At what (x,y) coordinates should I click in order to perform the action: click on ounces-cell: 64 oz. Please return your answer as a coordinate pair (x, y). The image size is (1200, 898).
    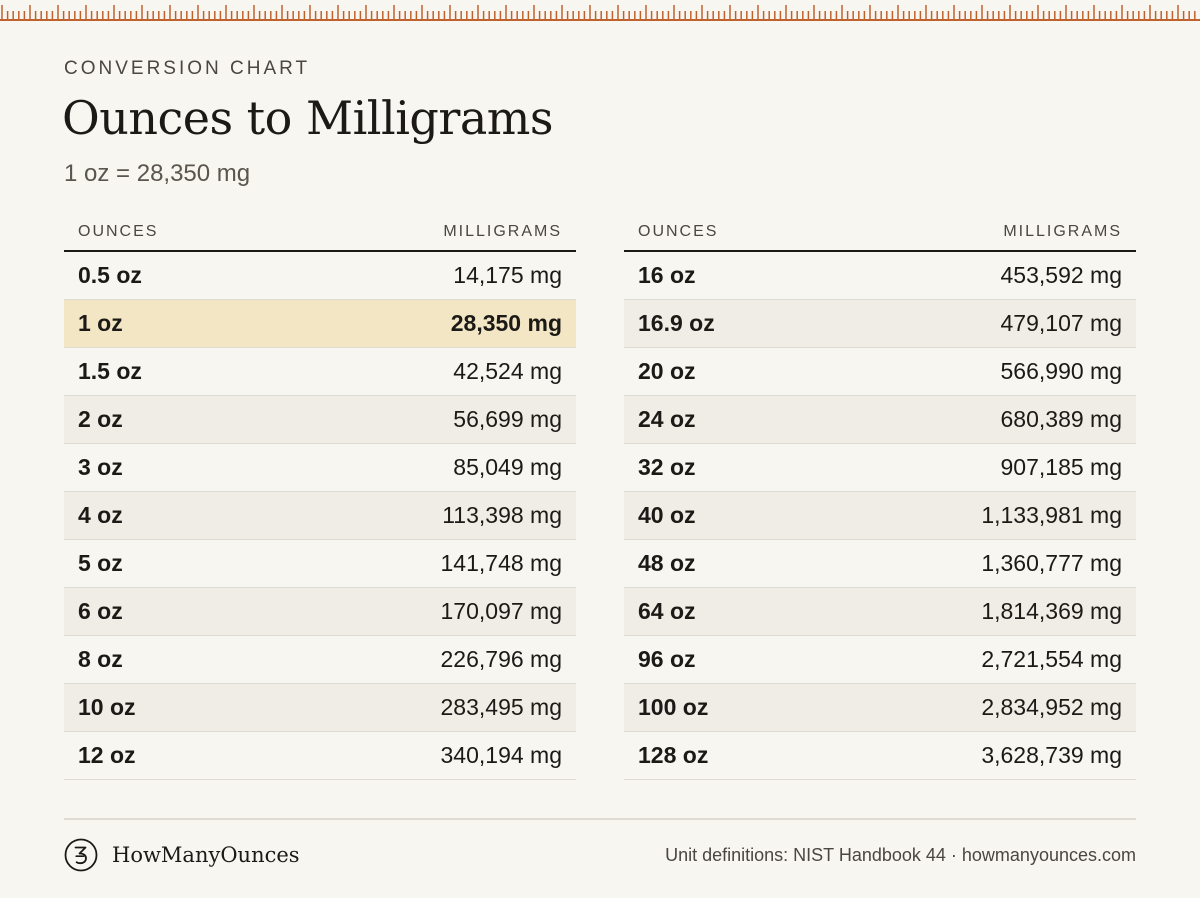
    Looking at the image, I should click on (667, 611).